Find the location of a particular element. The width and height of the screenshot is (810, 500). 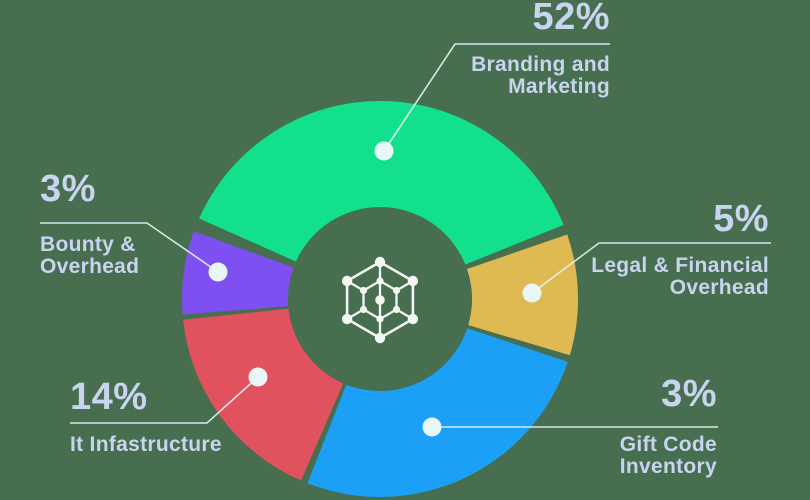

slice-percent-it: 14% is located at coordinates (109, 397).